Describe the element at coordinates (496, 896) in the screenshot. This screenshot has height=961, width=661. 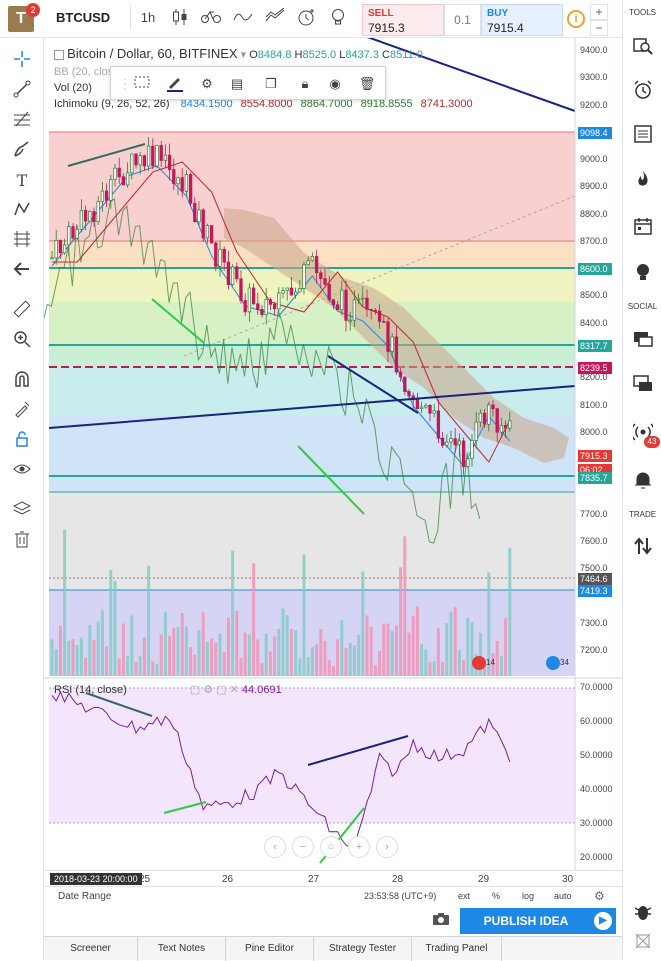
I see `percent-toggle: %` at that location.